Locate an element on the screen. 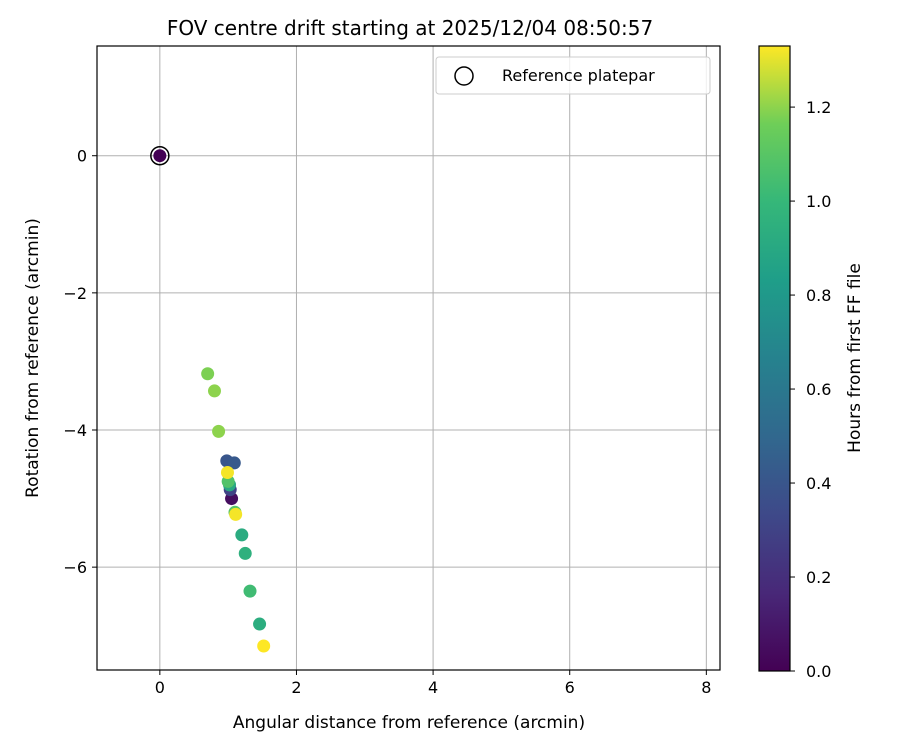 This screenshot has height=750, width=900. colorbar-ticks: 0.0 0.2 0.4 0.6 0.8 1.0 1.2 is located at coordinates (810, 389).